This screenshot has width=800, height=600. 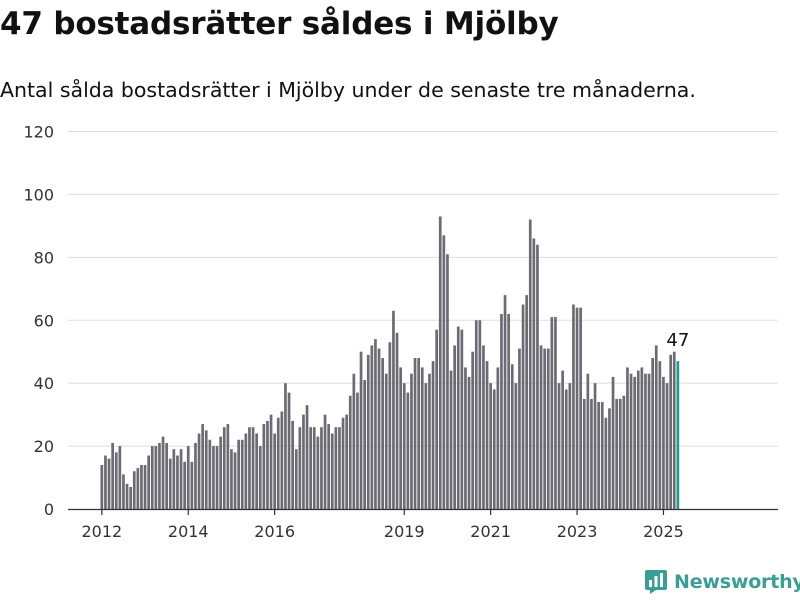 What do you see at coordinates (577, 531) in the screenshot?
I see `x-tick-label: 2023` at bounding box center [577, 531].